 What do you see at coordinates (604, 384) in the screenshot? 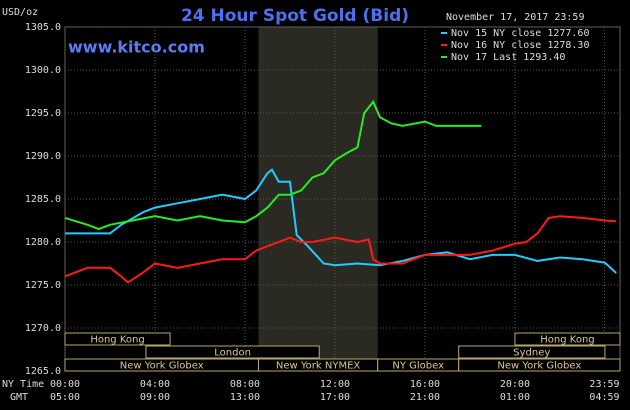
I see `x-tick-label: 23:59` at bounding box center [604, 384].